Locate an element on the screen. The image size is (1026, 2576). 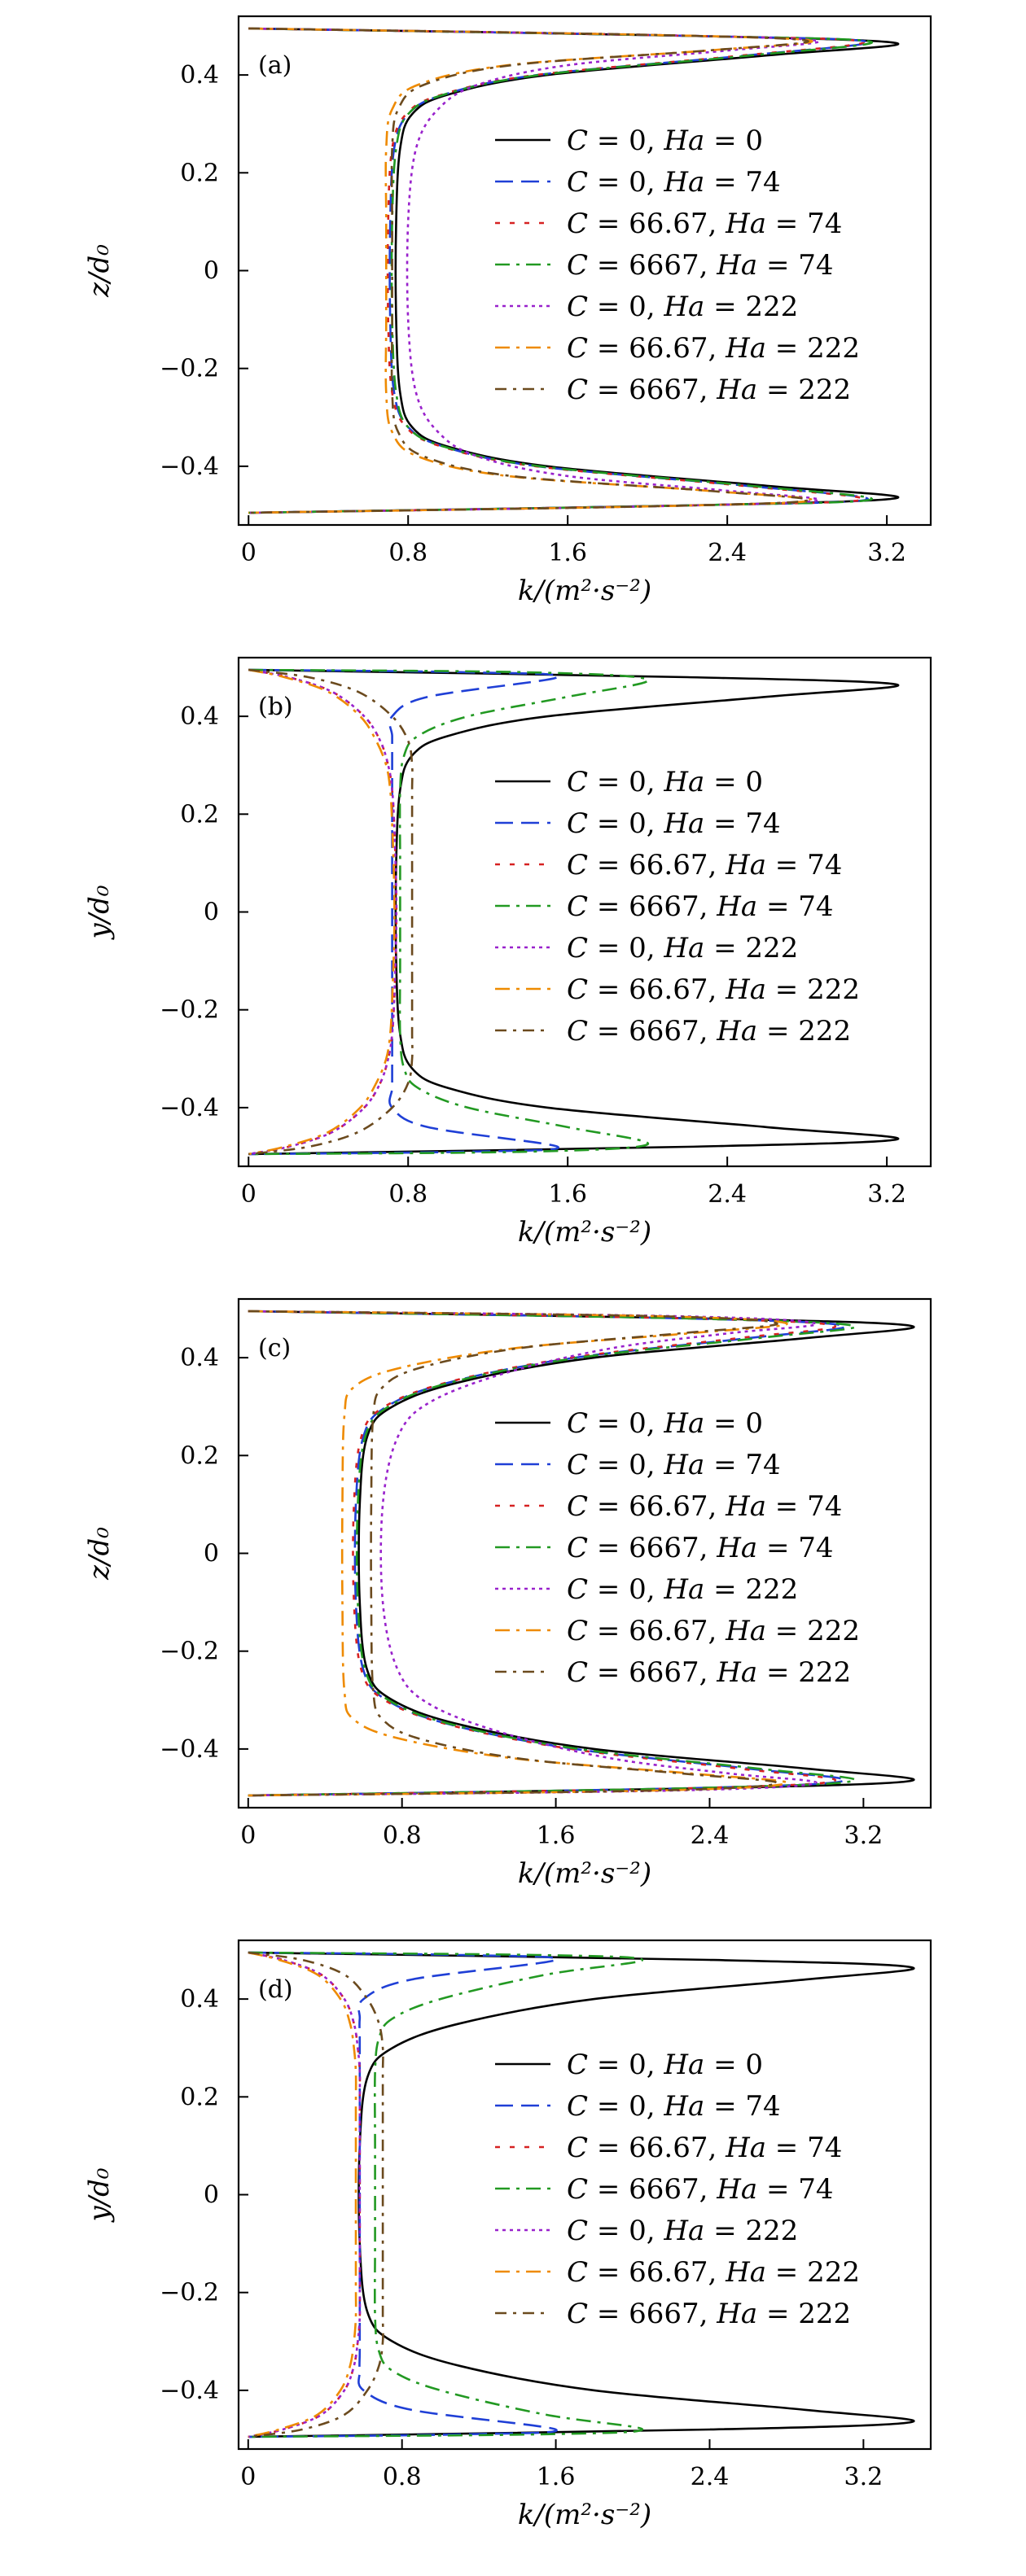
panel-label: (a) is located at coordinates (275, 65).